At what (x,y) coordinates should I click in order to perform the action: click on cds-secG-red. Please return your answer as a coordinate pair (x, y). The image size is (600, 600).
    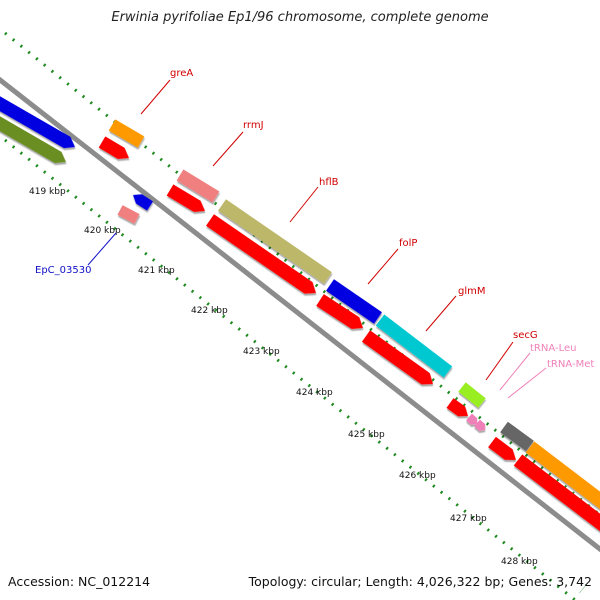
    Looking at the image, I should click on (458, 409).